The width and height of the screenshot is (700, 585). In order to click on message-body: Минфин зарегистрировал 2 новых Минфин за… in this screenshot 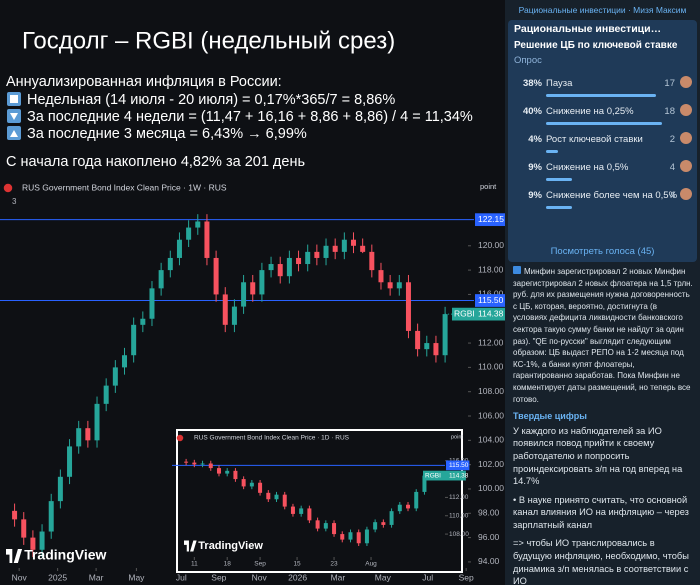, I will do `click(603, 335)`.